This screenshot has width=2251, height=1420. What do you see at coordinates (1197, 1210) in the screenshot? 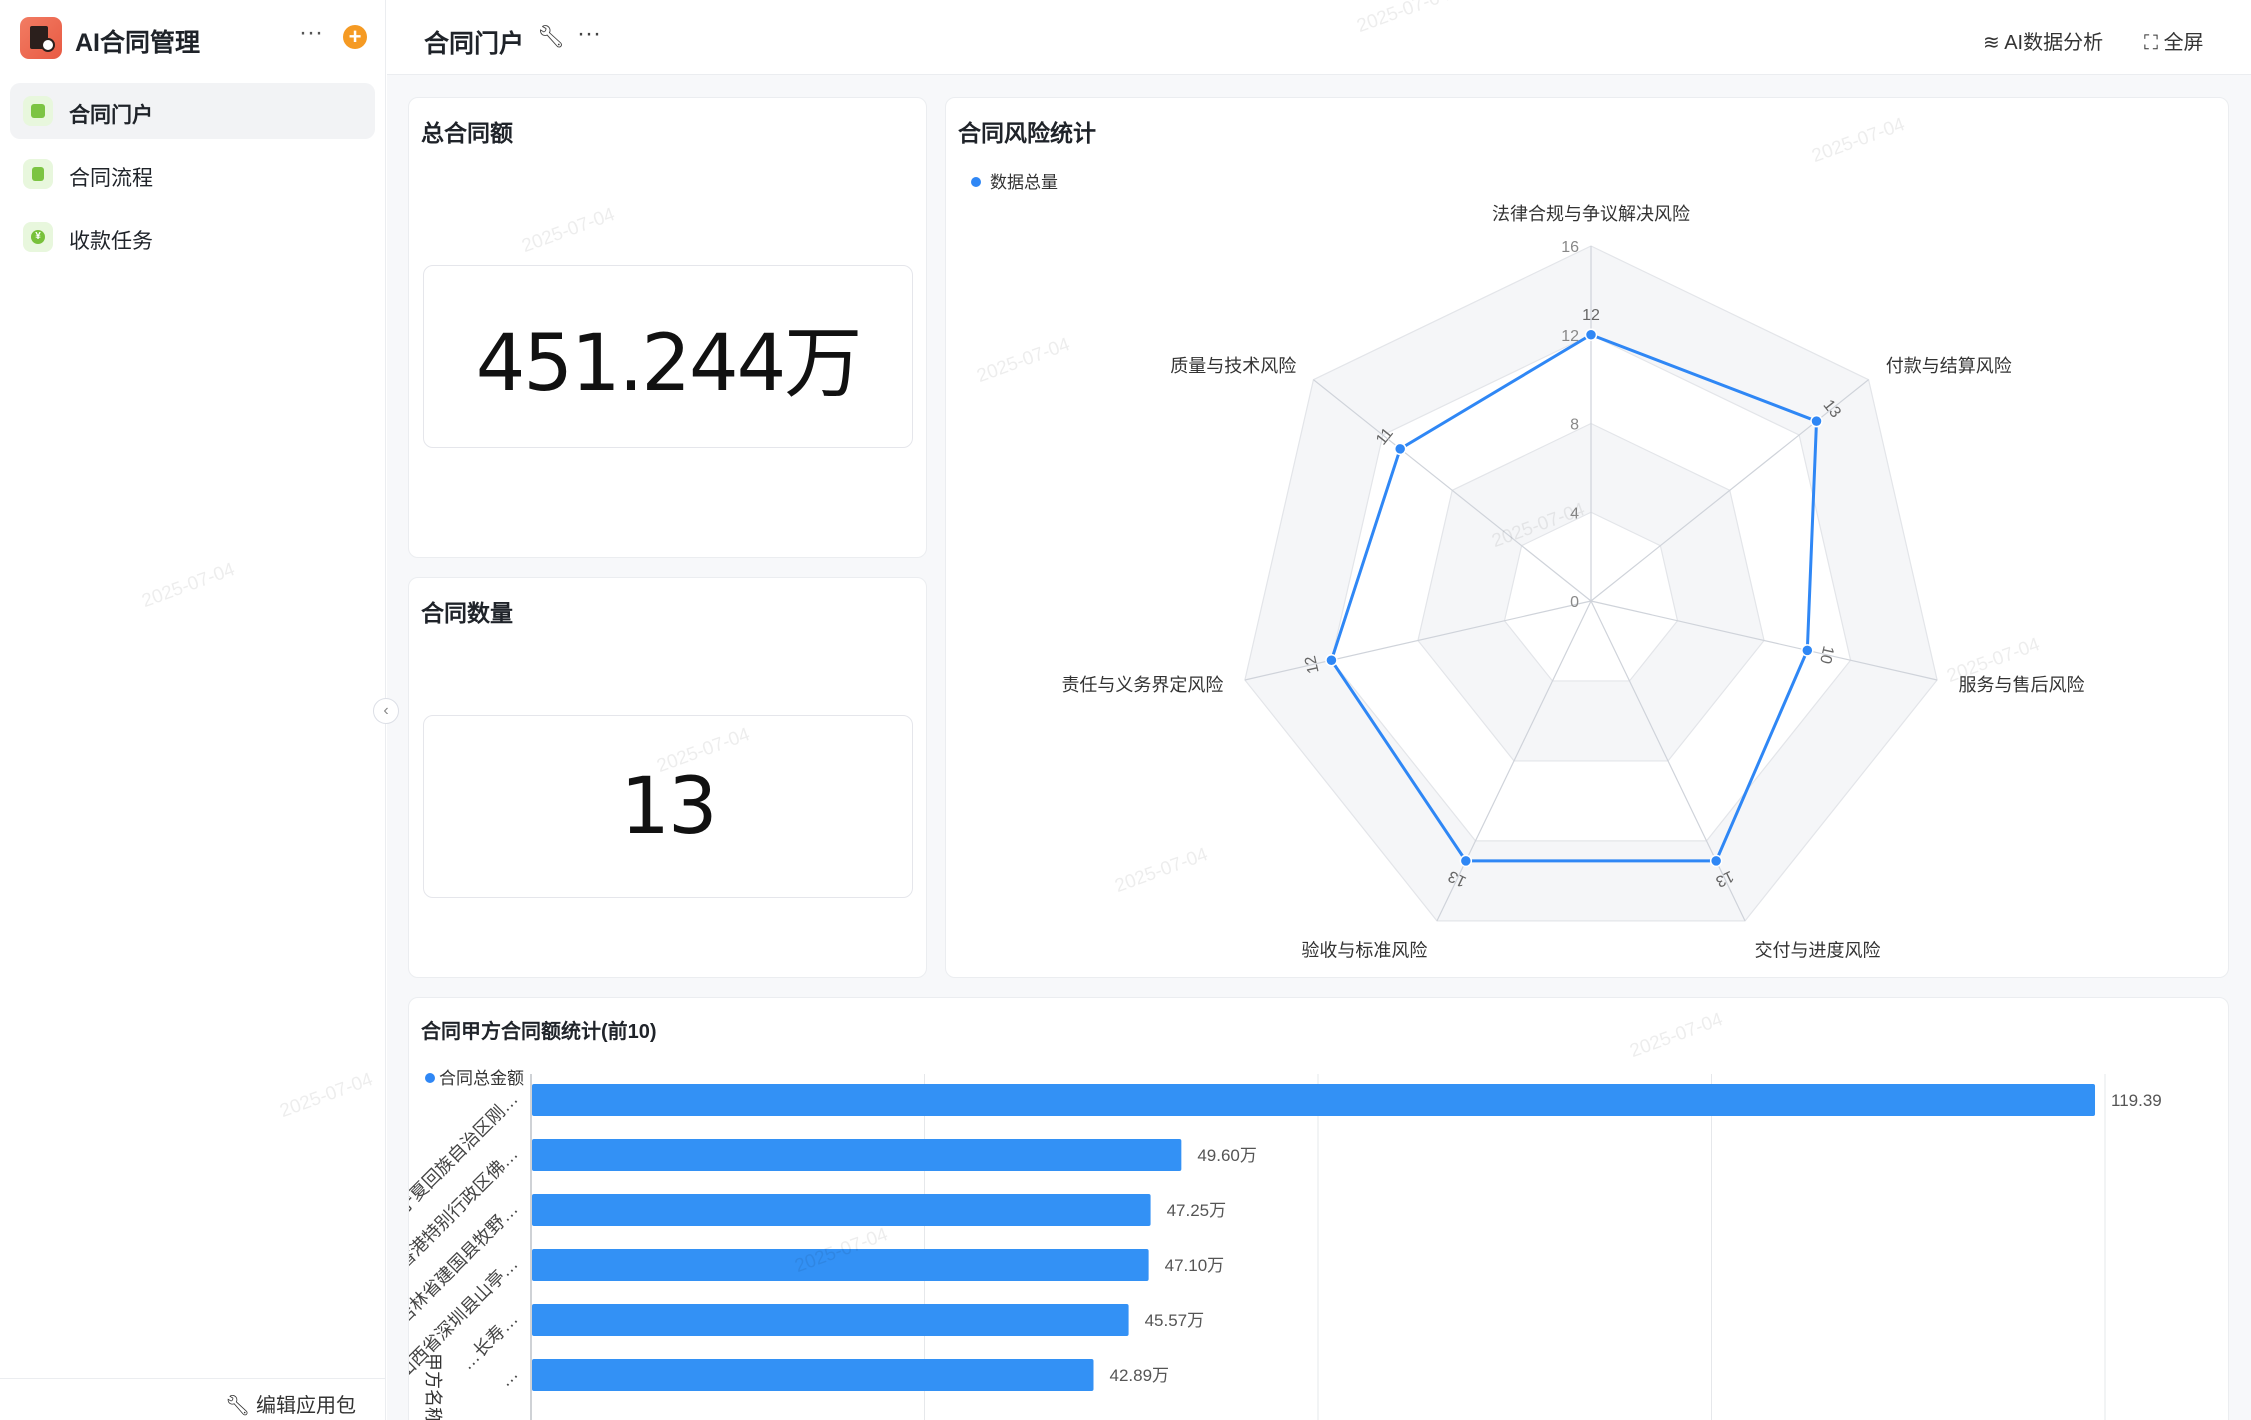
I see `bar-value-label: 47.25万` at bounding box center [1197, 1210].